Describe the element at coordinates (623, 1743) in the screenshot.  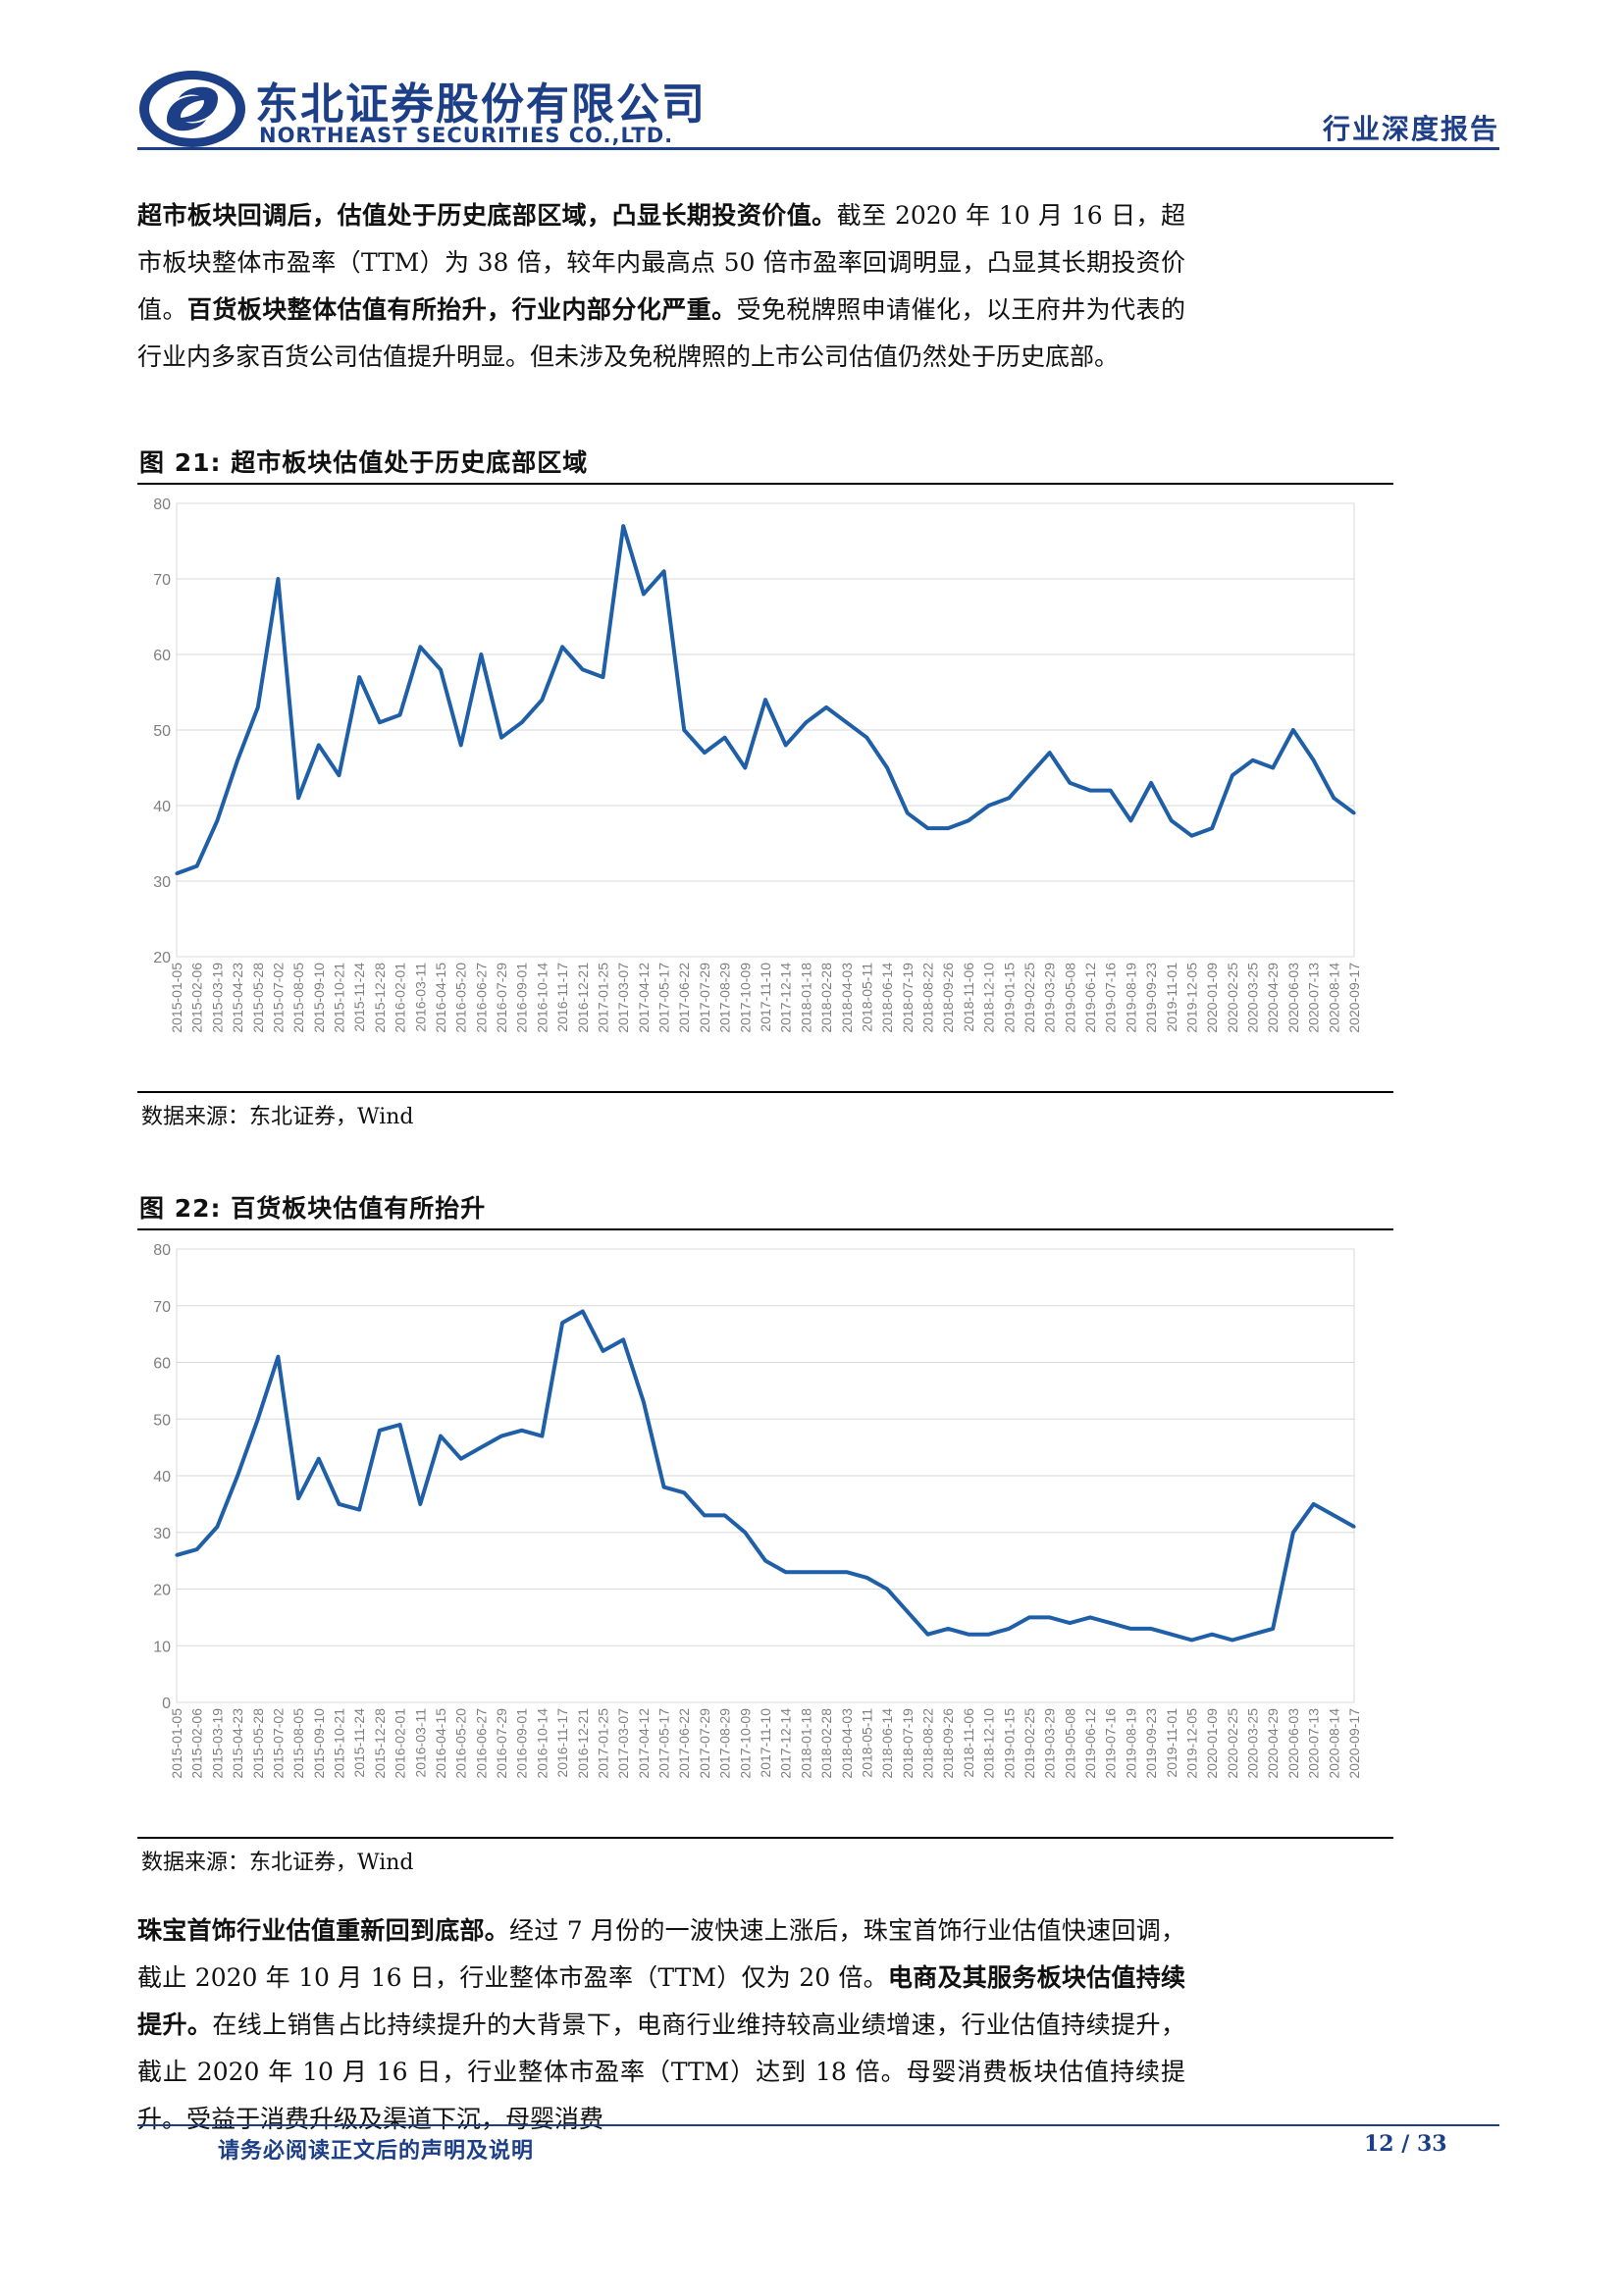
I see `x-tick-label: 2017-03-07` at that location.